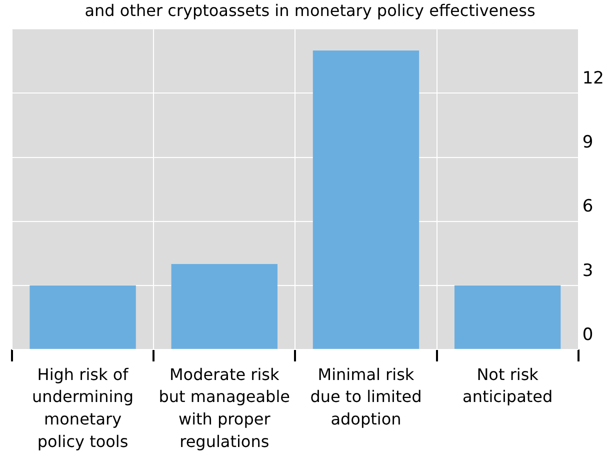 This screenshot has height=457, width=612. Describe the element at coordinates (366, 396) in the screenshot. I see `x-tick-label: Minimal risk due to limited adoption` at that location.